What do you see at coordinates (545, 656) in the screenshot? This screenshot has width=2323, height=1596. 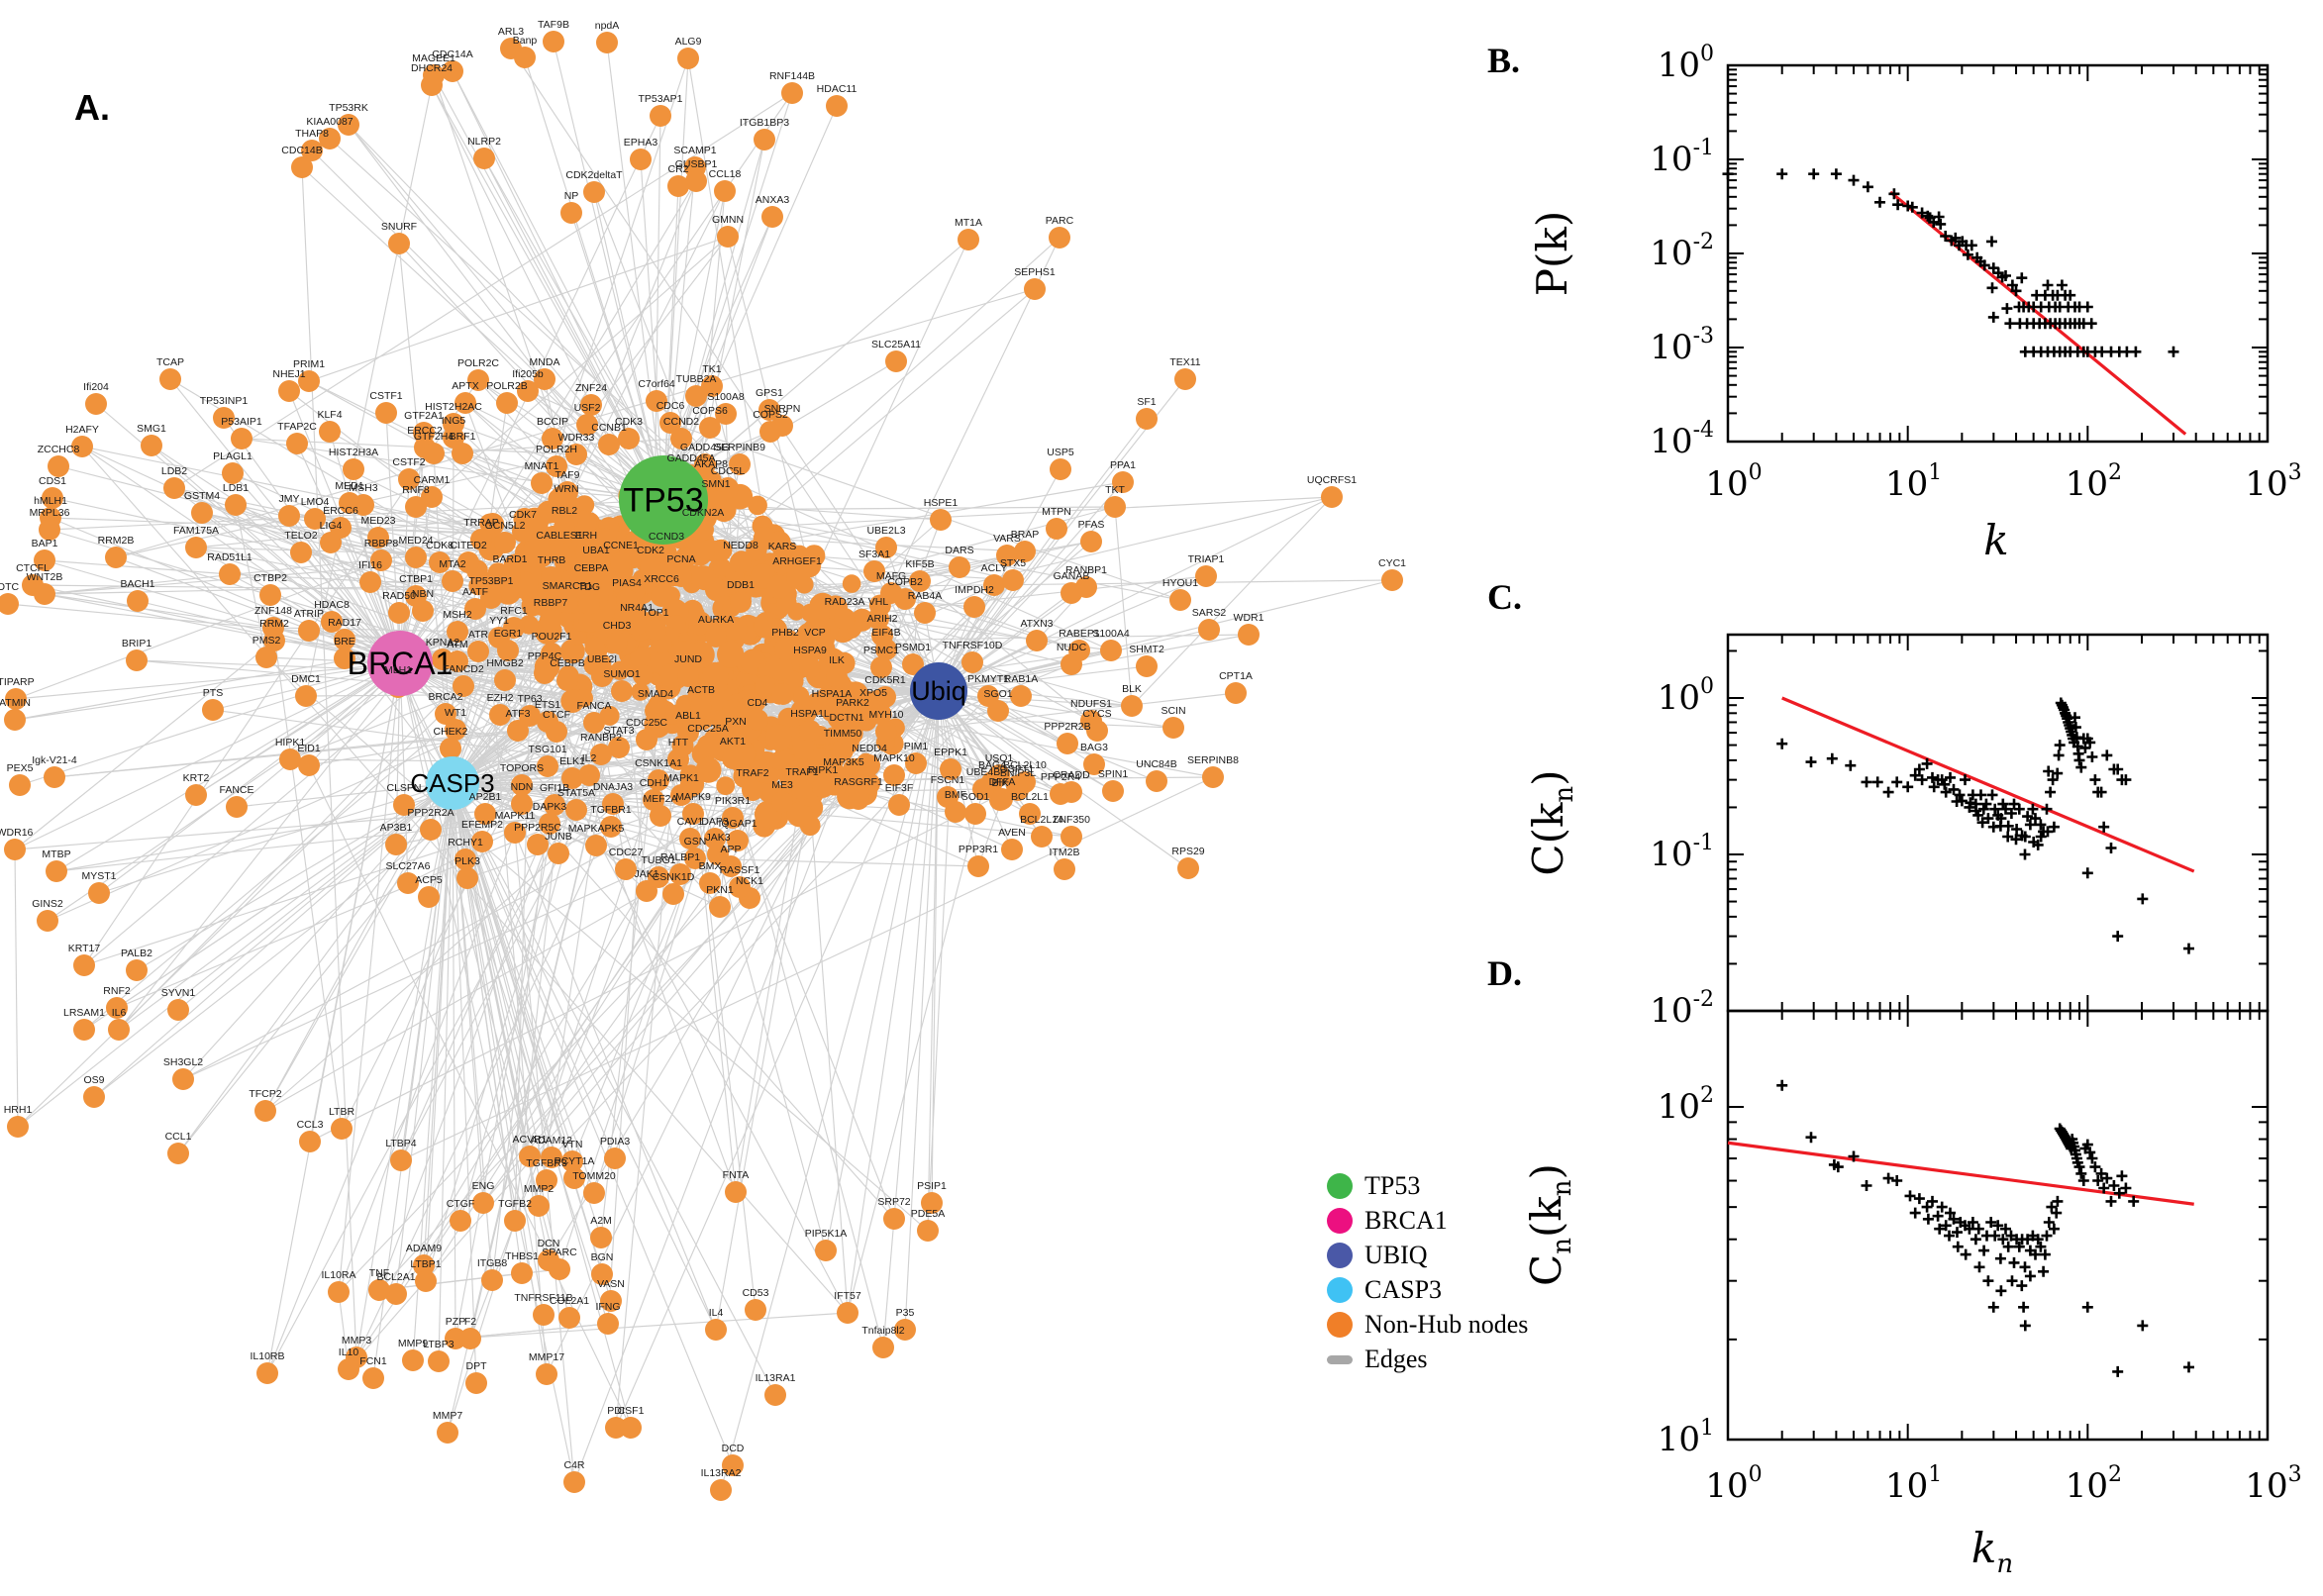 I see `network-node-label: PPP4C` at bounding box center [545, 656].